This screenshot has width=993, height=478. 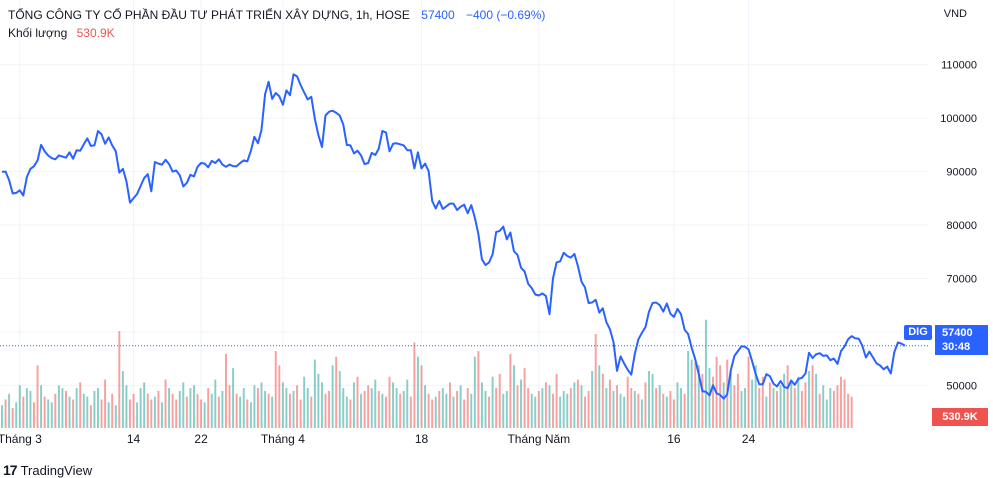 I want to click on legend-price: 57400, so click(x=438, y=15).